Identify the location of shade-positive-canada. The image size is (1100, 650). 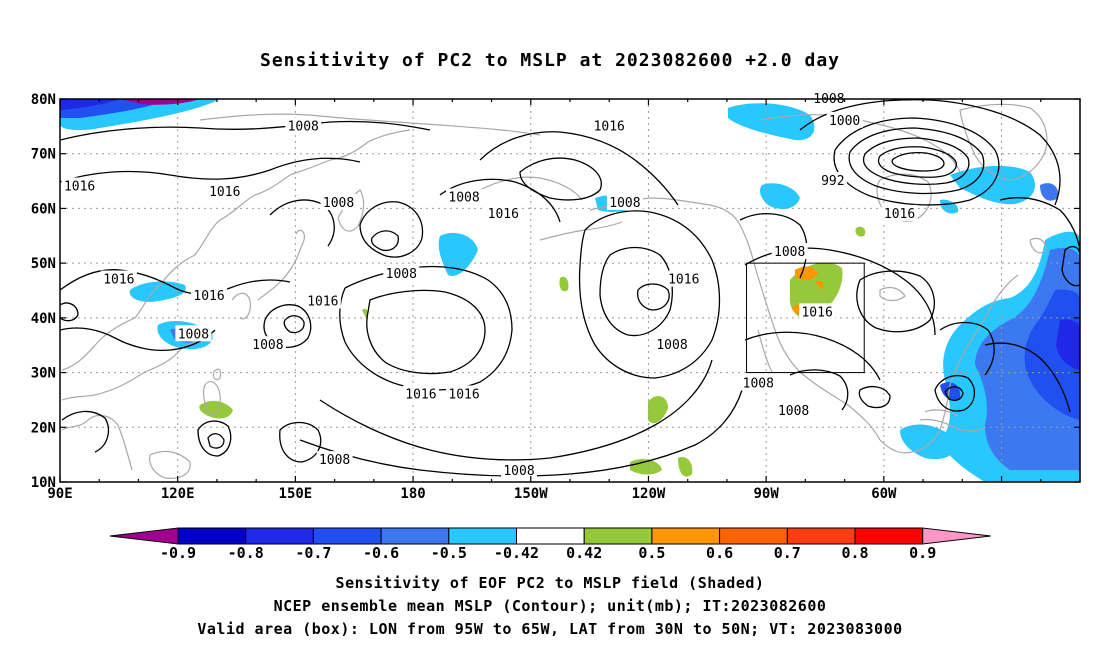
(860, 231).